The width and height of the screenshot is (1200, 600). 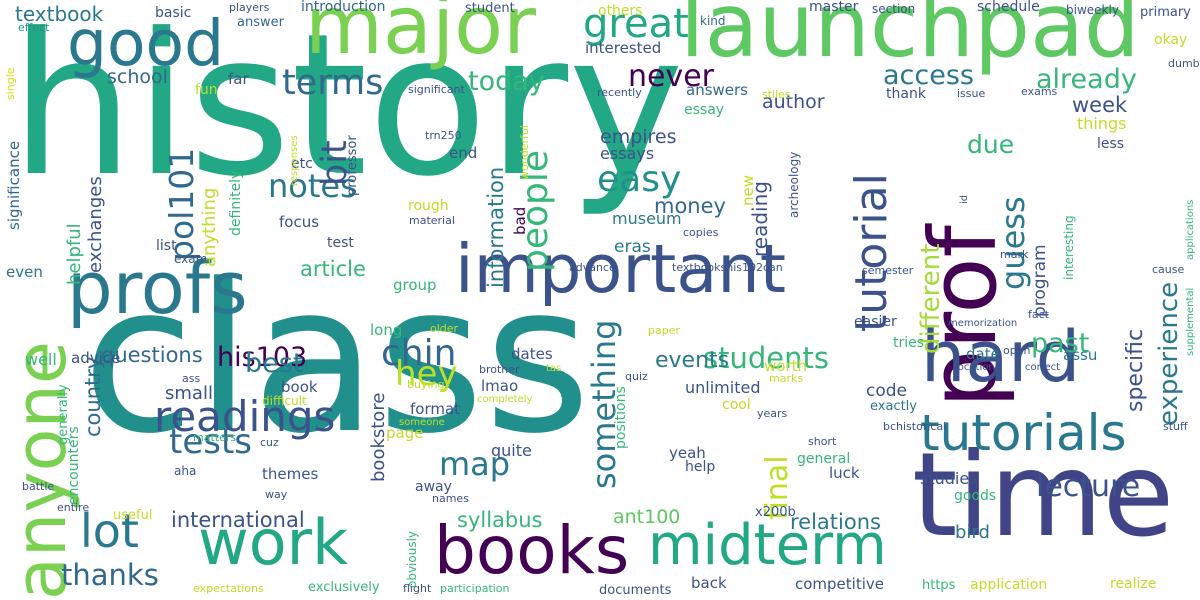 What do you see at coordinates (894, 9) in the screenshot?
I see `word-section: section` at bounding box center [894, 9].